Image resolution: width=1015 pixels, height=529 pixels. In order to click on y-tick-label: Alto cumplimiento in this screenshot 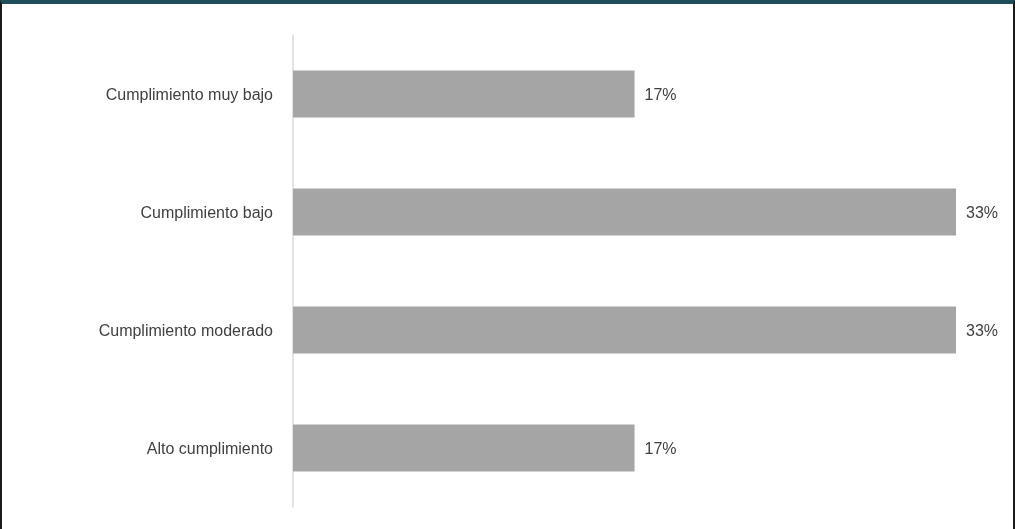, I will do `click(210, 448)`.